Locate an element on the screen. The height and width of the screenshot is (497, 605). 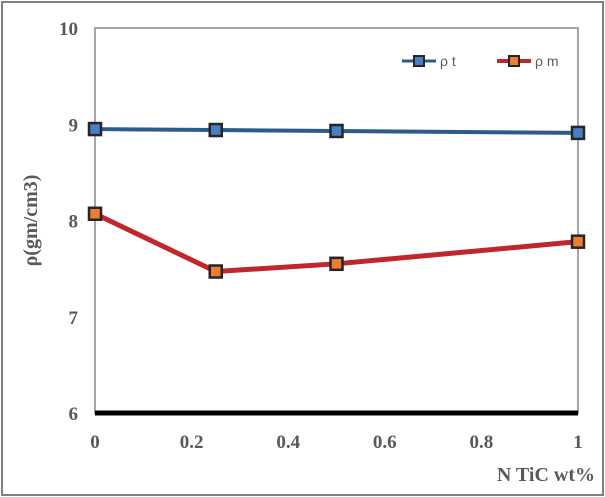
y-tick-label: 9 is located at coordinates (74, 125).